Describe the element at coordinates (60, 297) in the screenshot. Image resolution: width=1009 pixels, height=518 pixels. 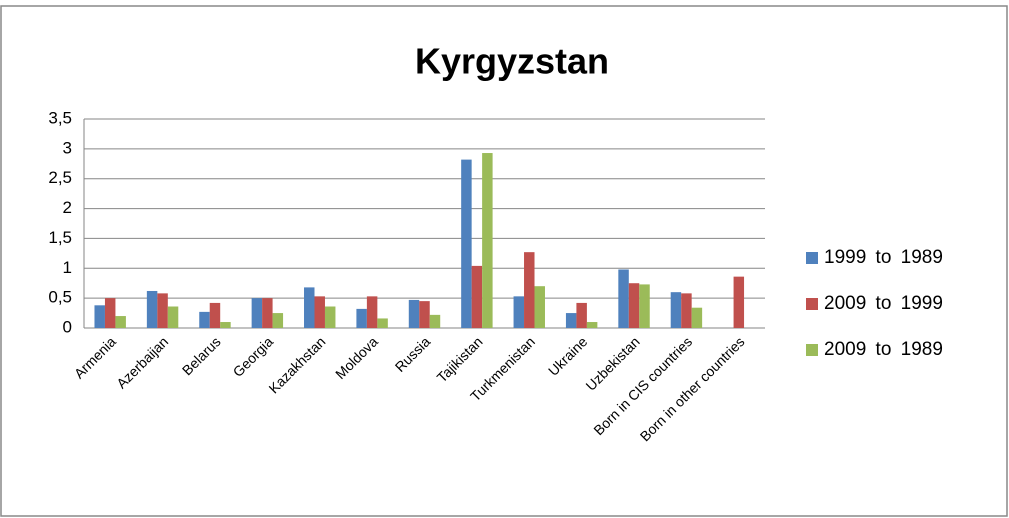
I see `y-tick-label: 0,5` at that location.